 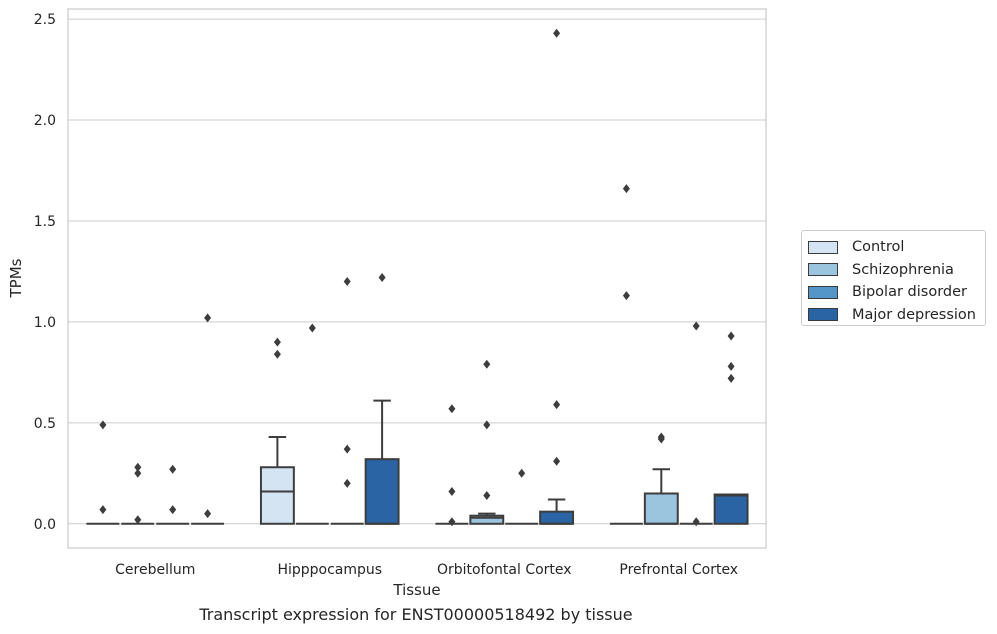 I want to click on y-tick-label: 2.0, so click(x=45, y=121).